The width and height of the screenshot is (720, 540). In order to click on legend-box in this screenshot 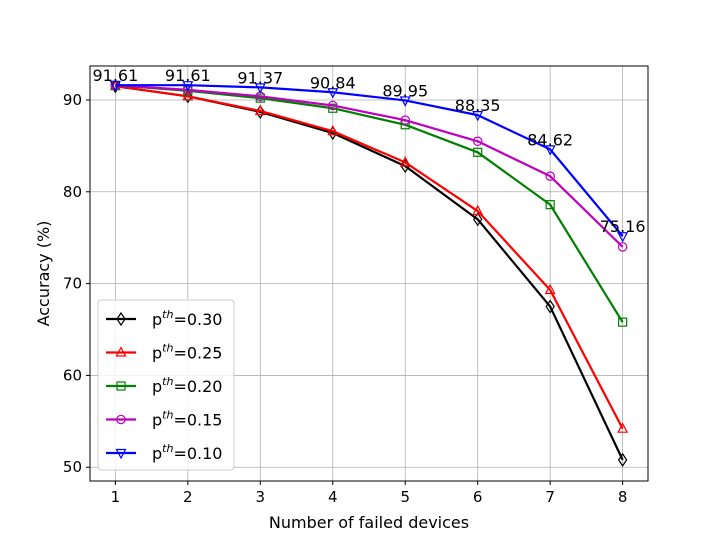, I will do `click(166, 385)`.